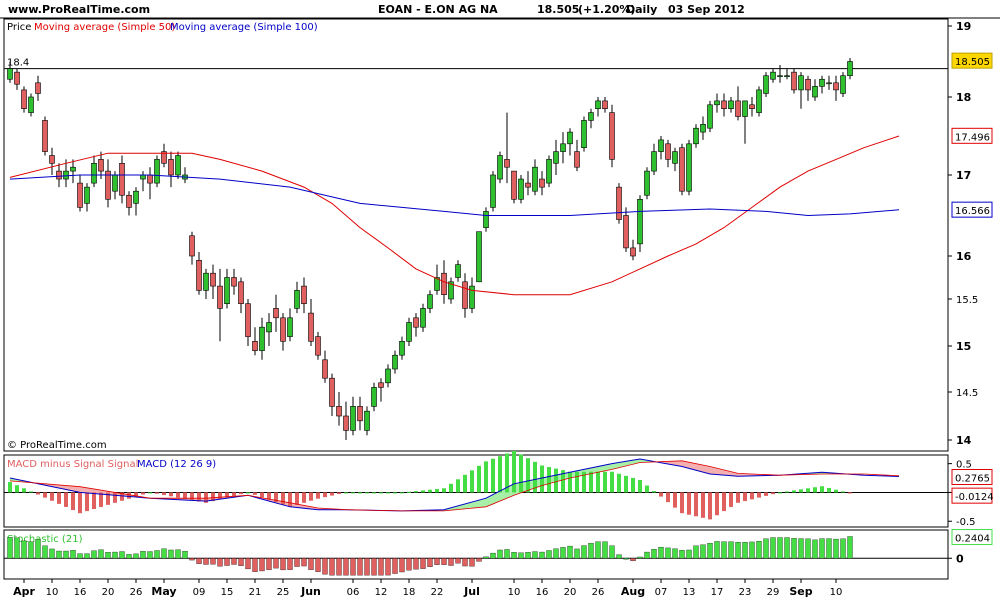 Image resolution: width=1000 pixels, height=600 pixels. I want to click on legend-ma100: Moving average (Simple 100), so click(244, 27).